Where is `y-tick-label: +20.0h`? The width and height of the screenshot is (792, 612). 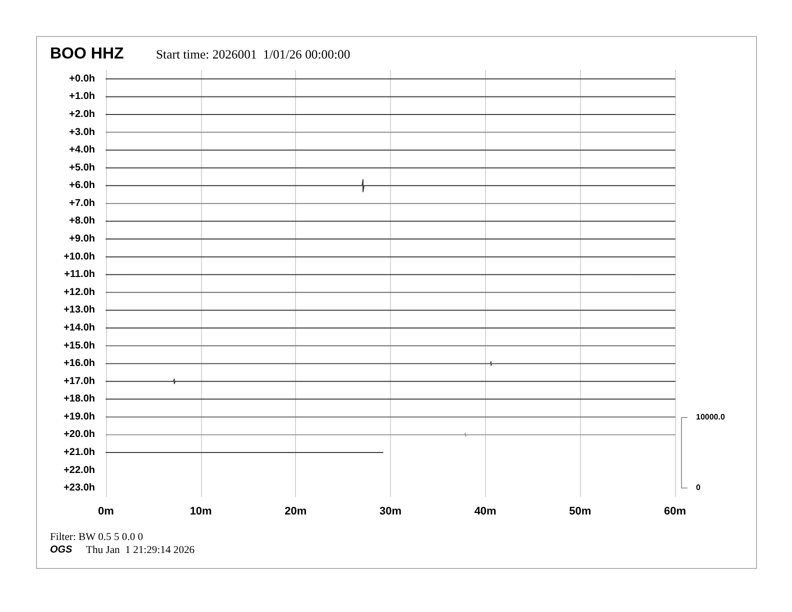
y-tick-label: +20.0h is located at coordinates (79, 434).